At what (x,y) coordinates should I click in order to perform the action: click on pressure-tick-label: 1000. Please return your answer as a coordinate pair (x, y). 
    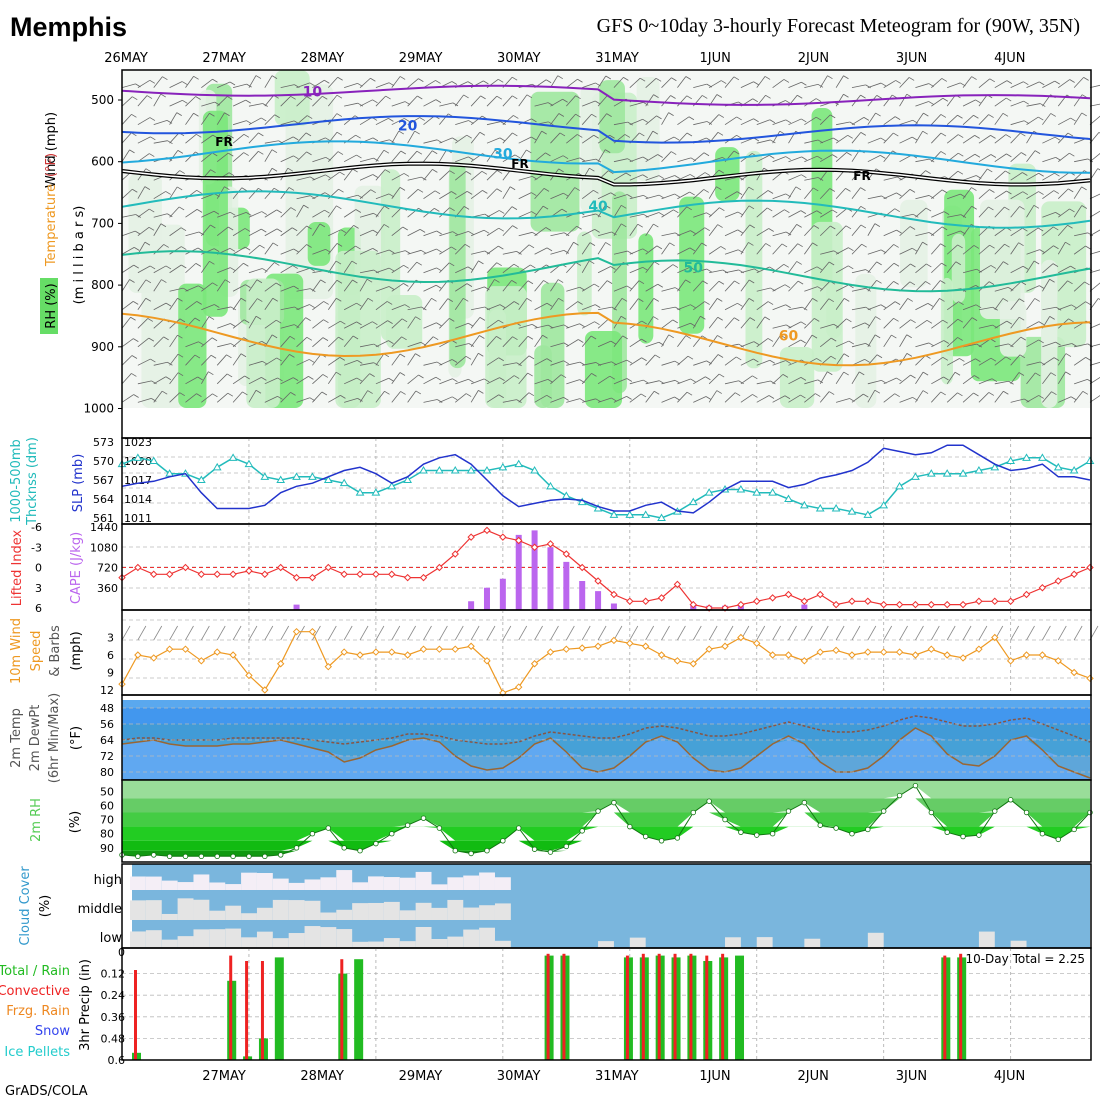
    Looking at the image, I should click on (98, 409).